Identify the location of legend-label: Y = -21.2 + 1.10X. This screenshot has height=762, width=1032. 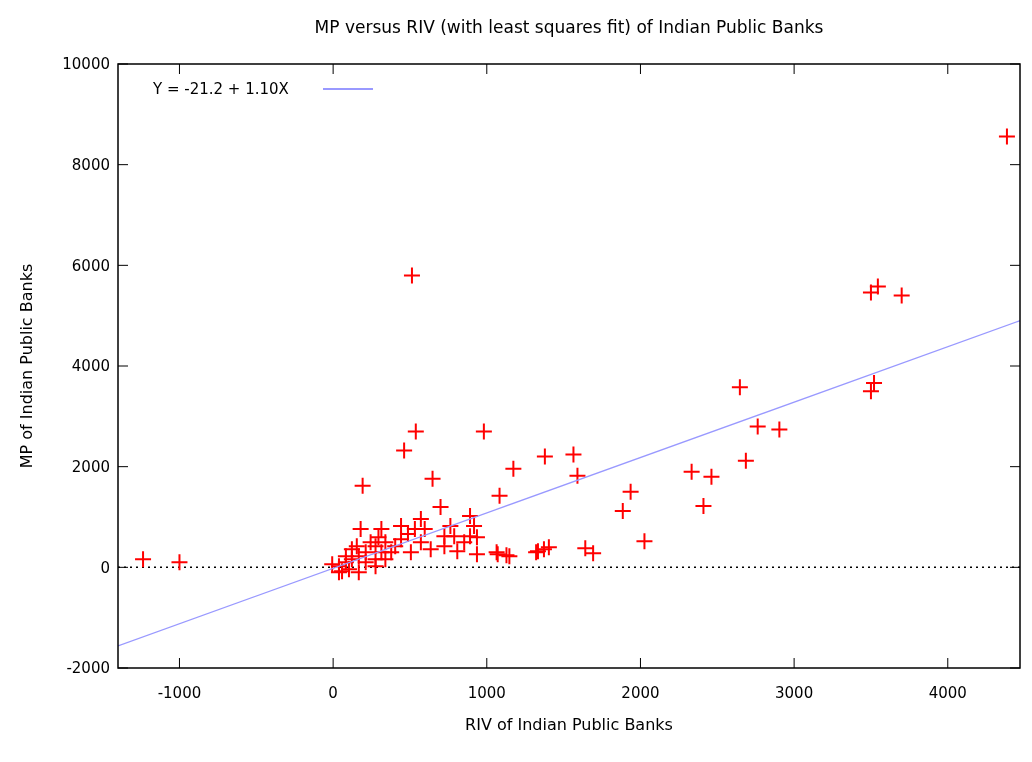
(220, 89).